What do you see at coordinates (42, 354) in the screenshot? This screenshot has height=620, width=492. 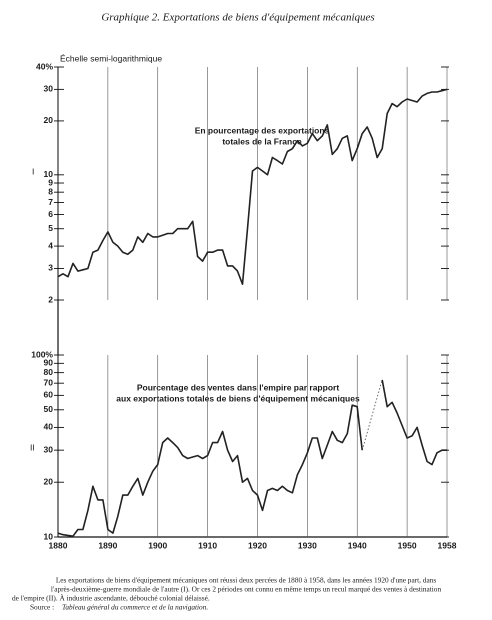 I see `y-tick-label: 100%` at bounding box center [42, 354].